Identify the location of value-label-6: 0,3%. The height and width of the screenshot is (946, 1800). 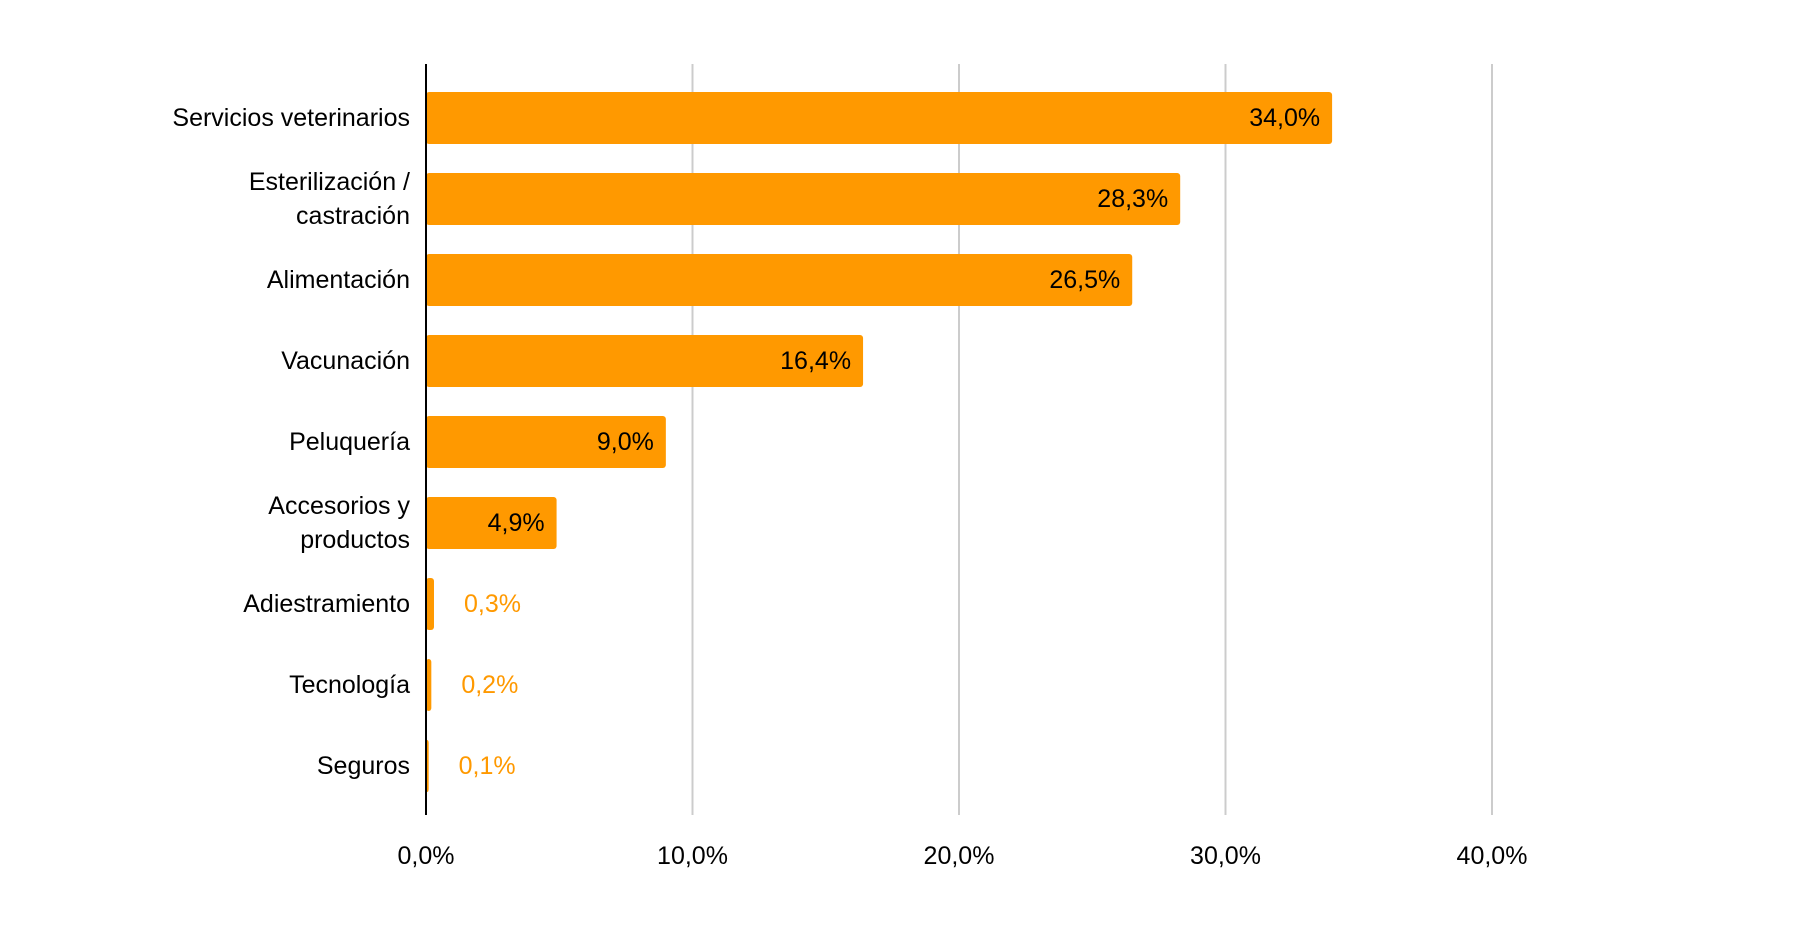
(492, 604).